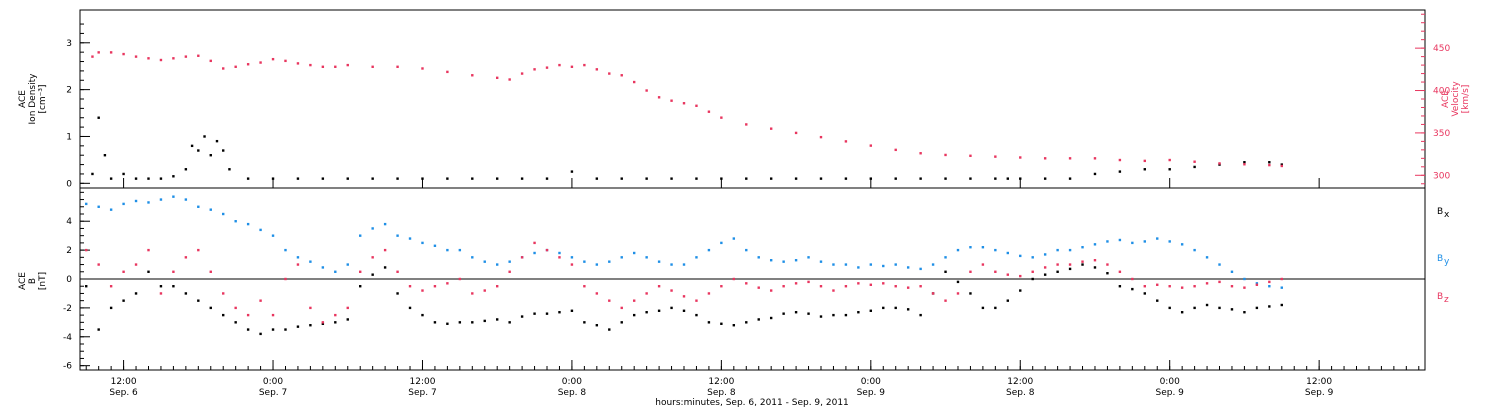 The height and width of the screenshot is (415, 1500). What do you see at coordinates (43, 281) in the screenshot?
I see `ylabel-bottom-line3: [nT]` at bounding box center [43, 281].